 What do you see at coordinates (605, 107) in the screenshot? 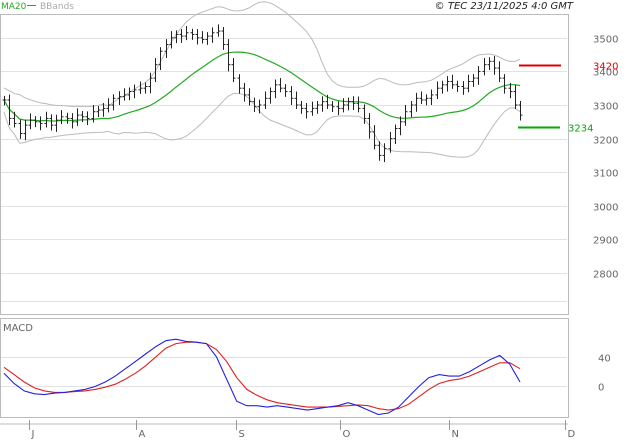
I see `price-y-tick: 3300` at bounding box center [605, 107].